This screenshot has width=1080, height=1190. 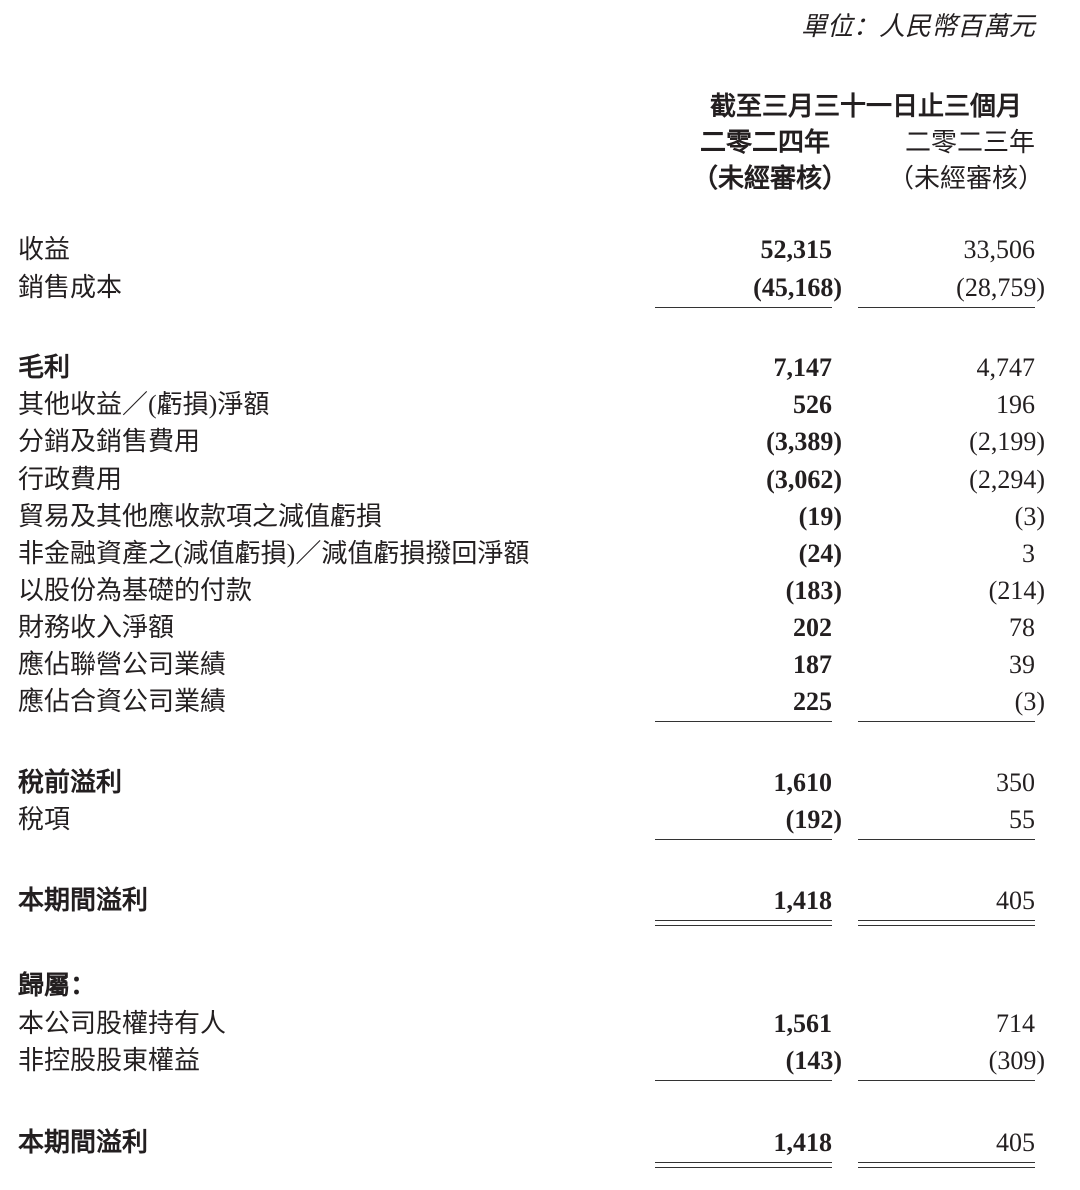 I want to click on row-label: 非控股股東權益, so click(x=109, y=1060).